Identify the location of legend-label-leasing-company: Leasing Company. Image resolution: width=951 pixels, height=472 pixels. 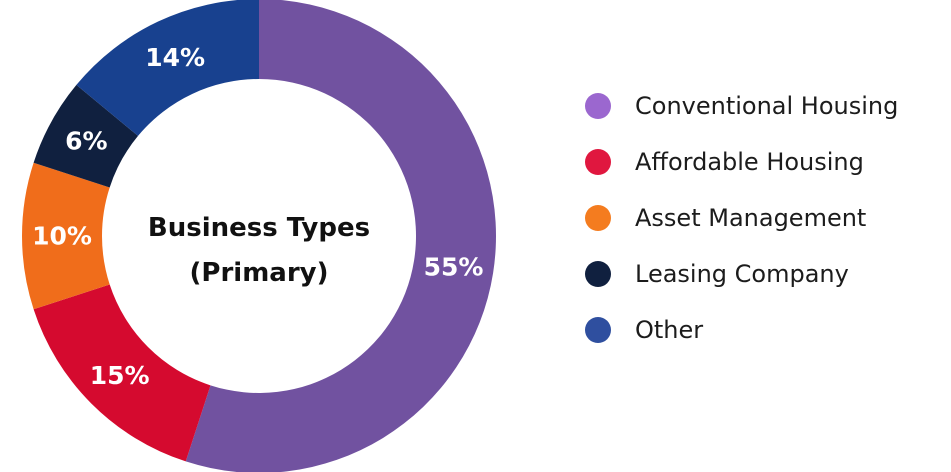
(742, 274).